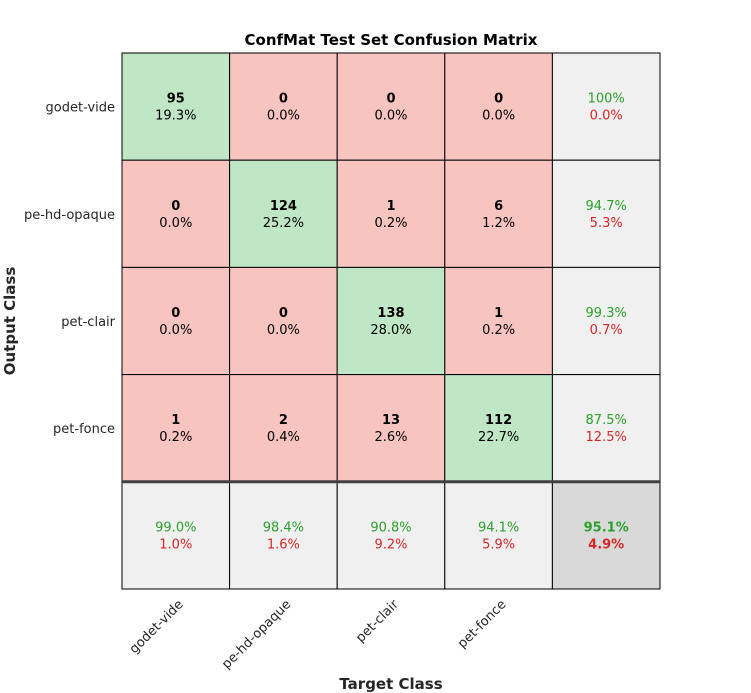 This screenshot has height=693, width=751. Describe the element at coordinates (256, 634) in the screenshot. I see `x-tick-label: pe-hd-opaque` at that location.